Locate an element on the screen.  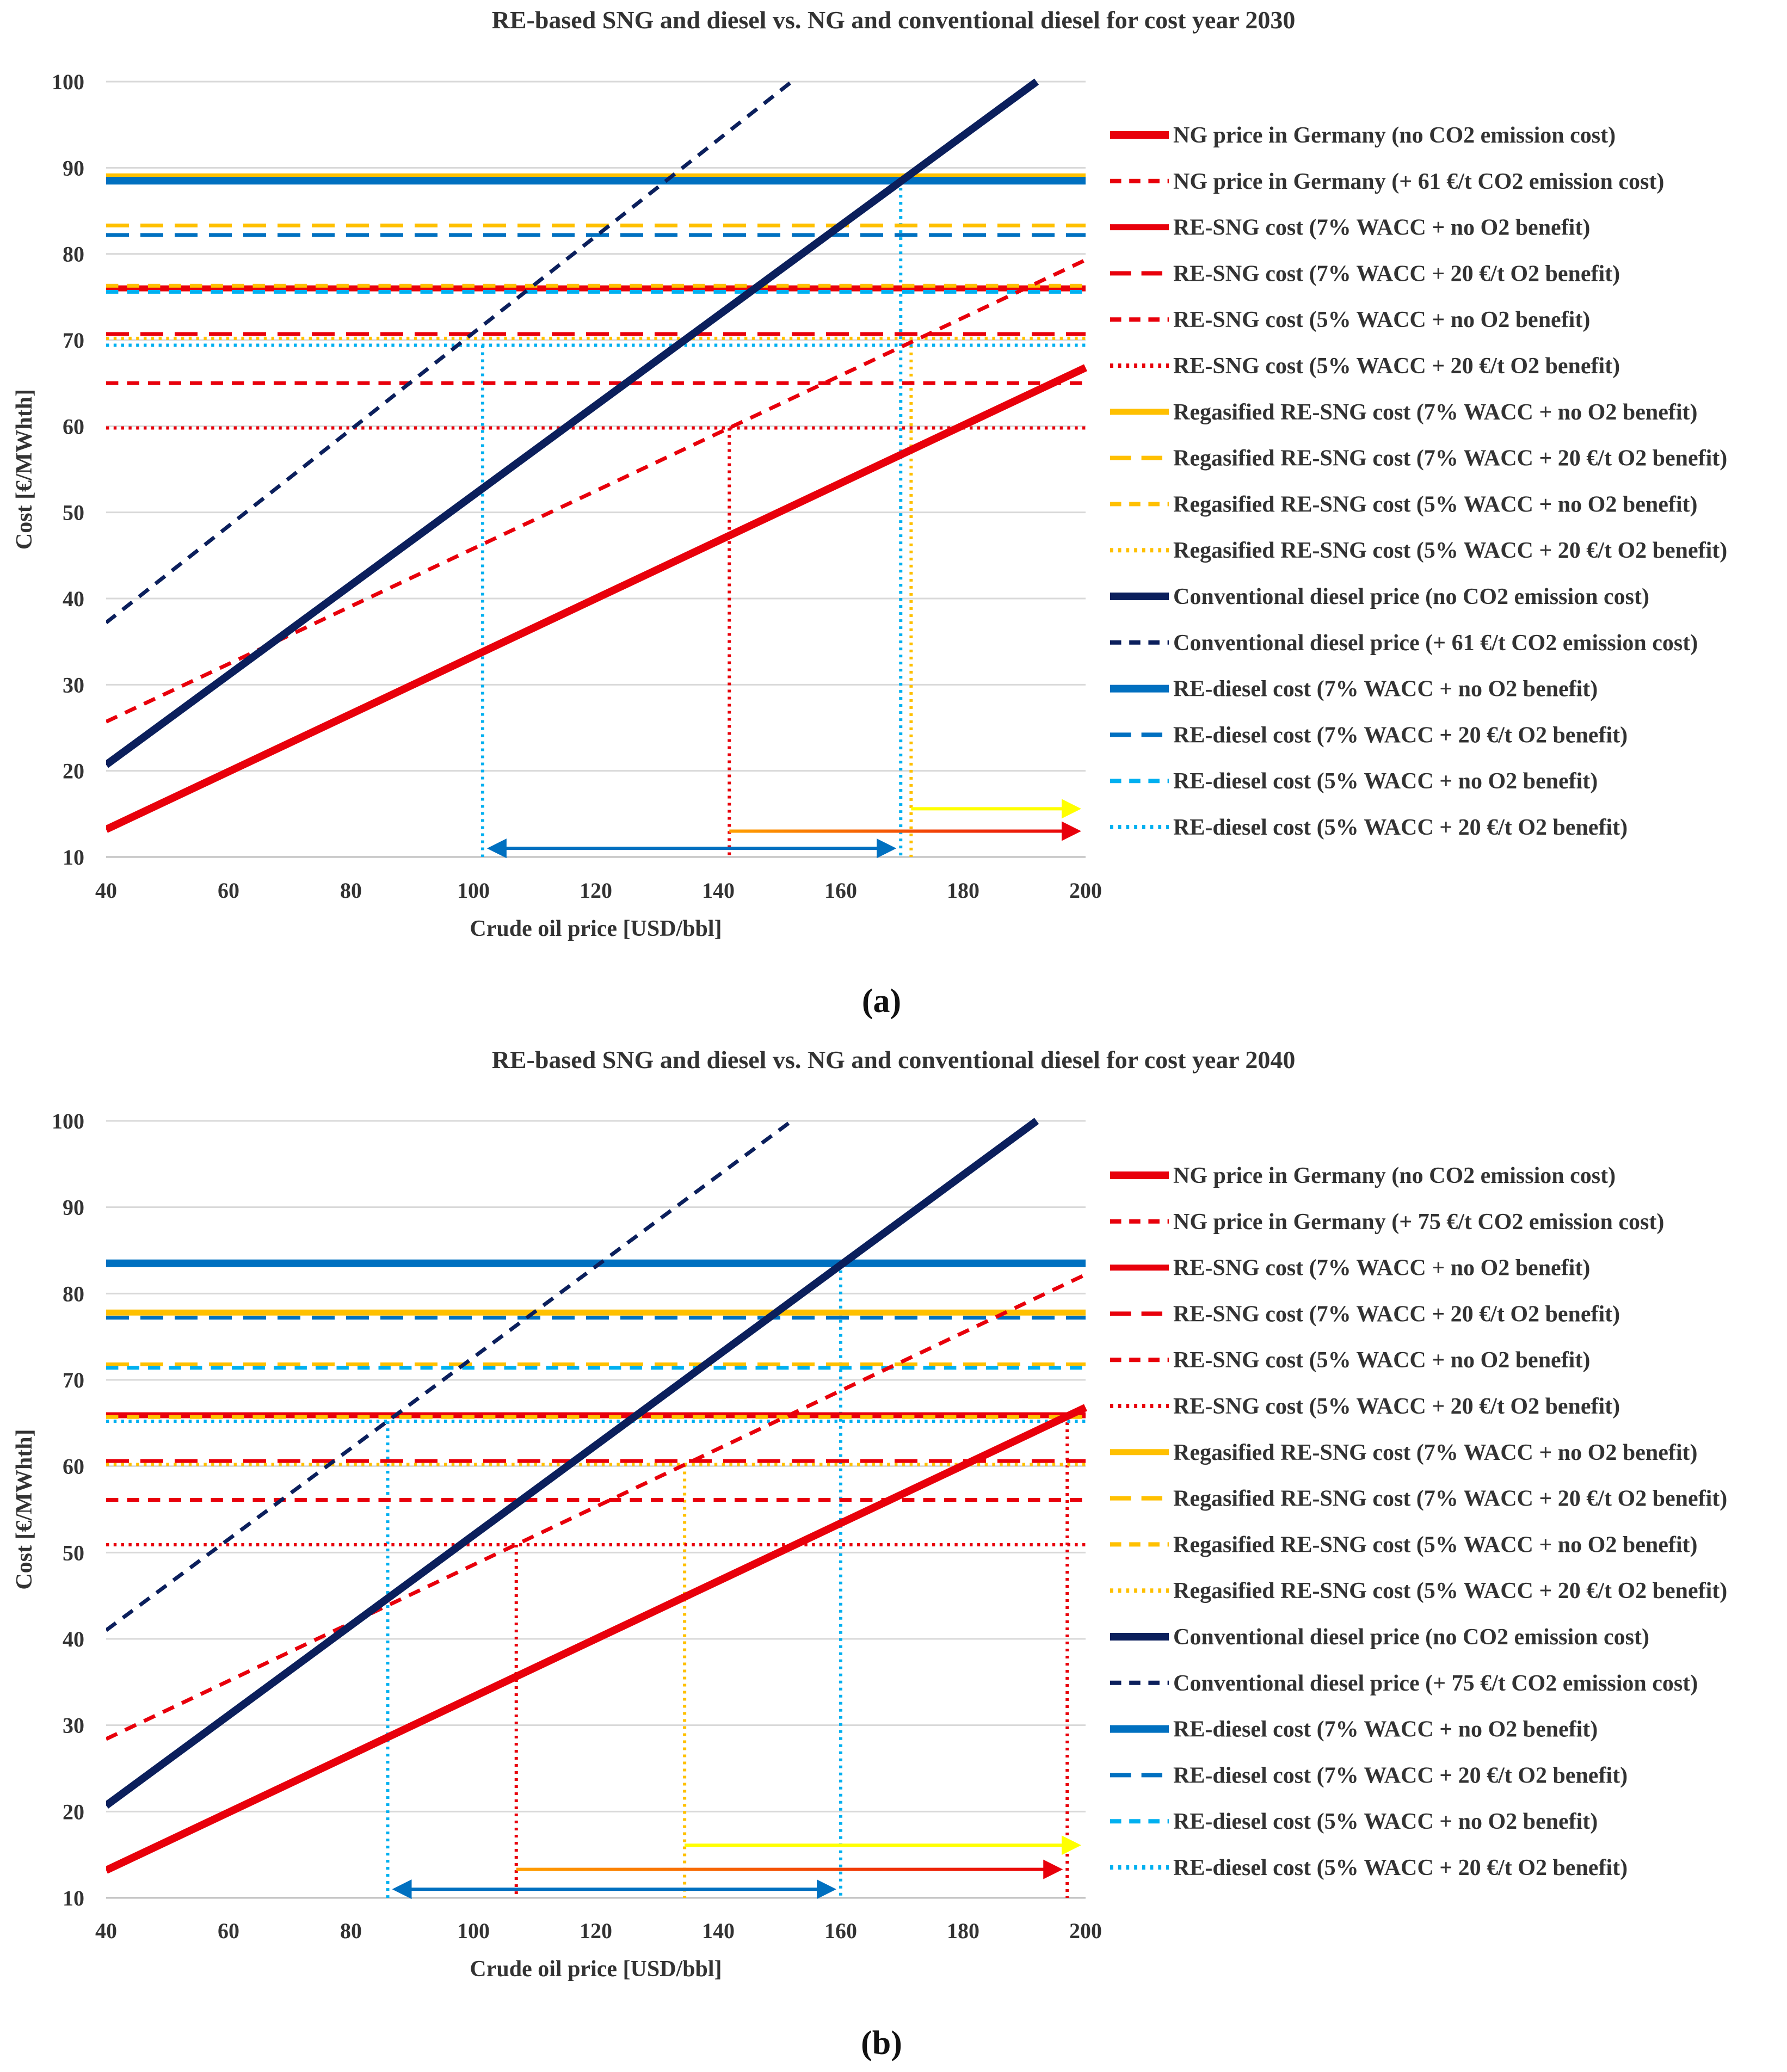
legend-item: RE-diesel cost (7% WACC + no O2 benefit) is located at coordinates (1354, 689).